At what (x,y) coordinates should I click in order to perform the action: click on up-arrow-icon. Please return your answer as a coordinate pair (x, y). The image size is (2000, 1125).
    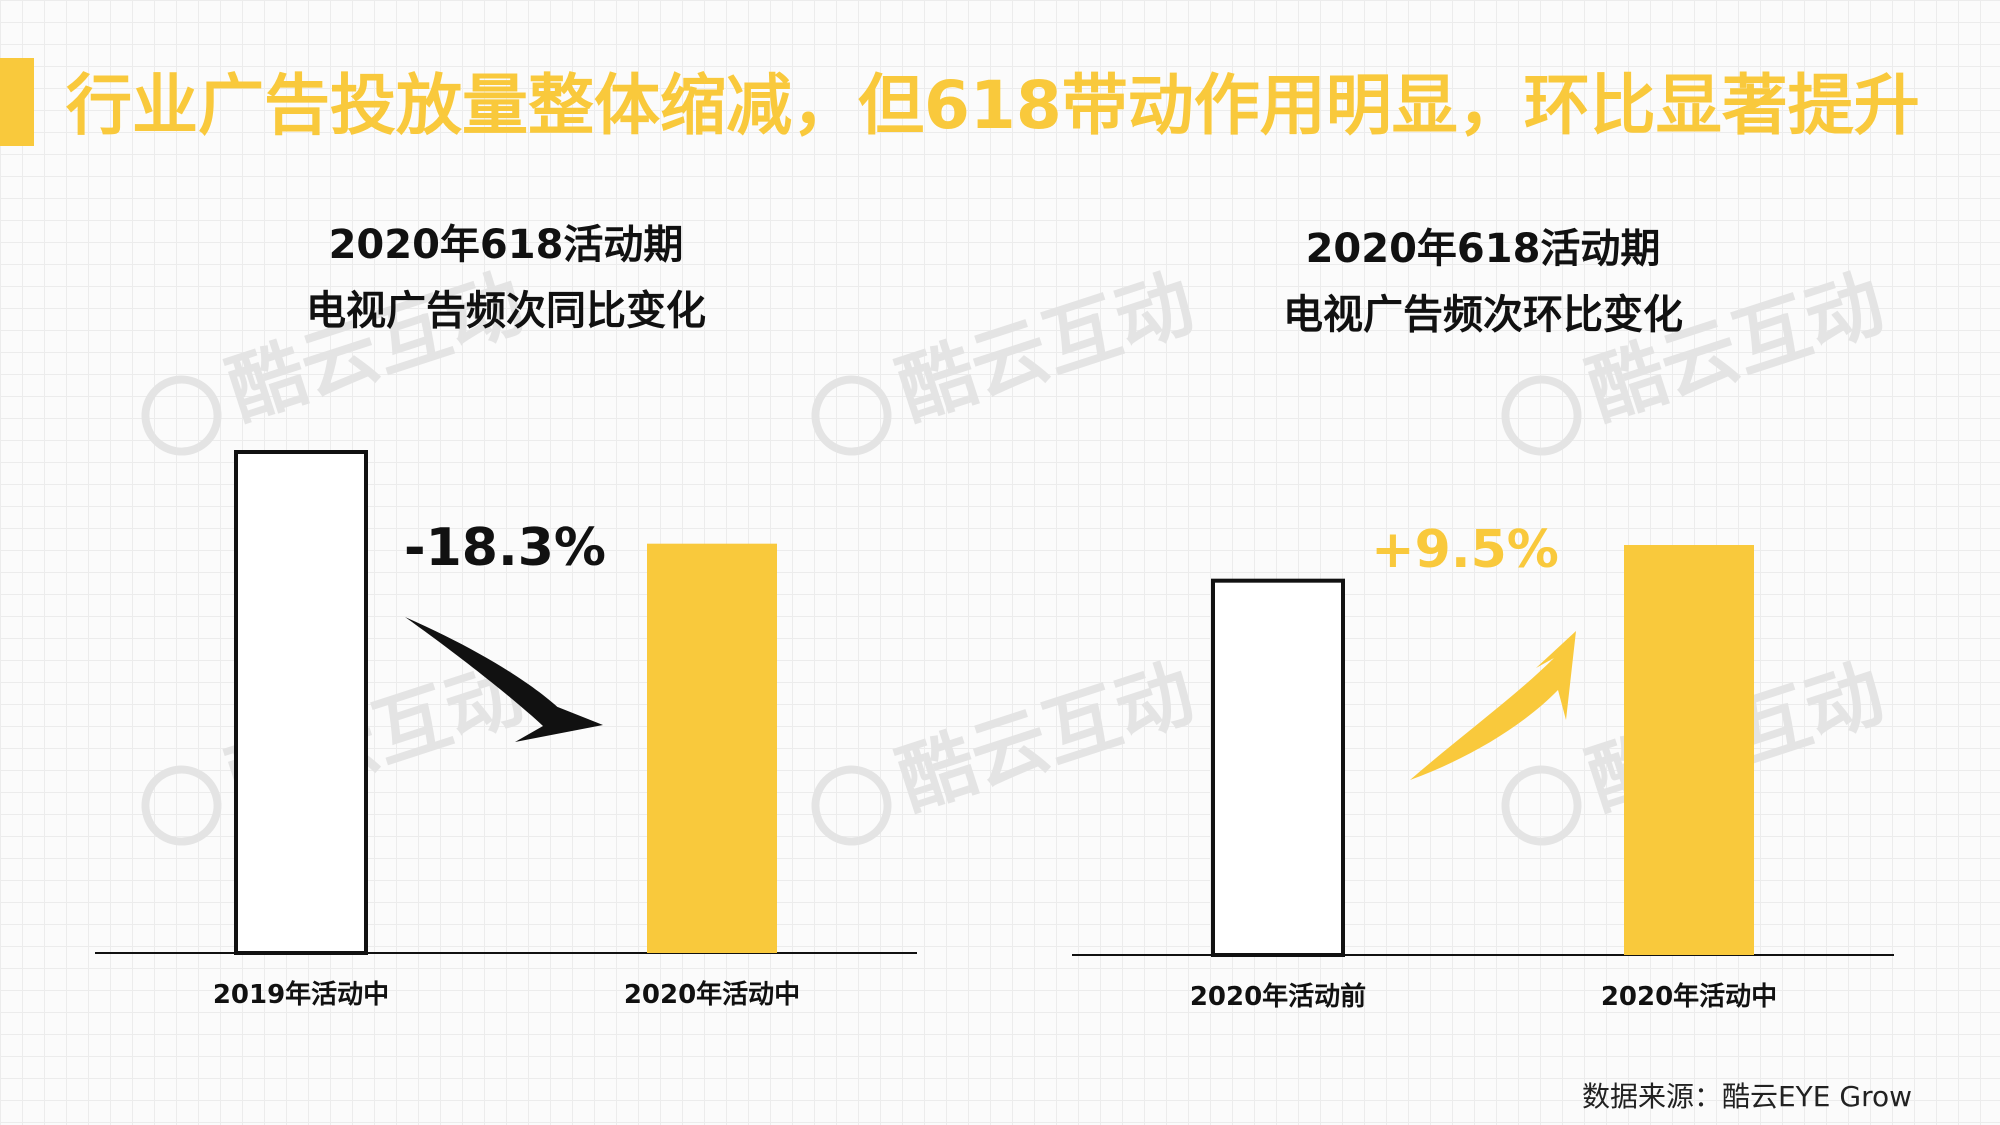
    Looking at the image, I should click on (1493, 705).